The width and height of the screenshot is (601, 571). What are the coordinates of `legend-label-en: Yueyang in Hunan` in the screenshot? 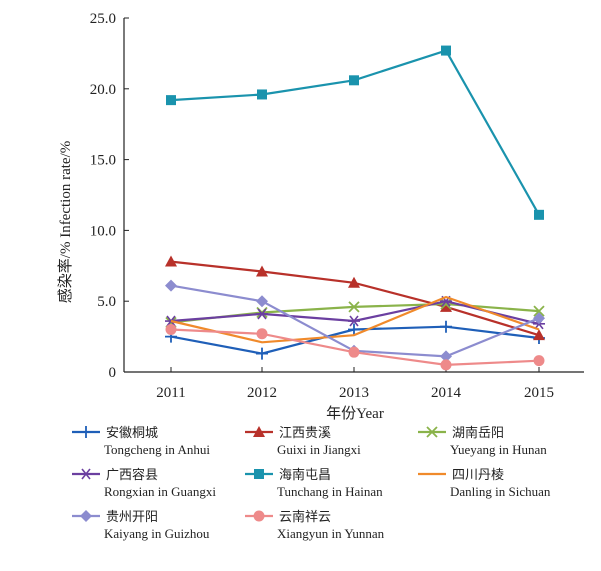 It's located at (498, 449).